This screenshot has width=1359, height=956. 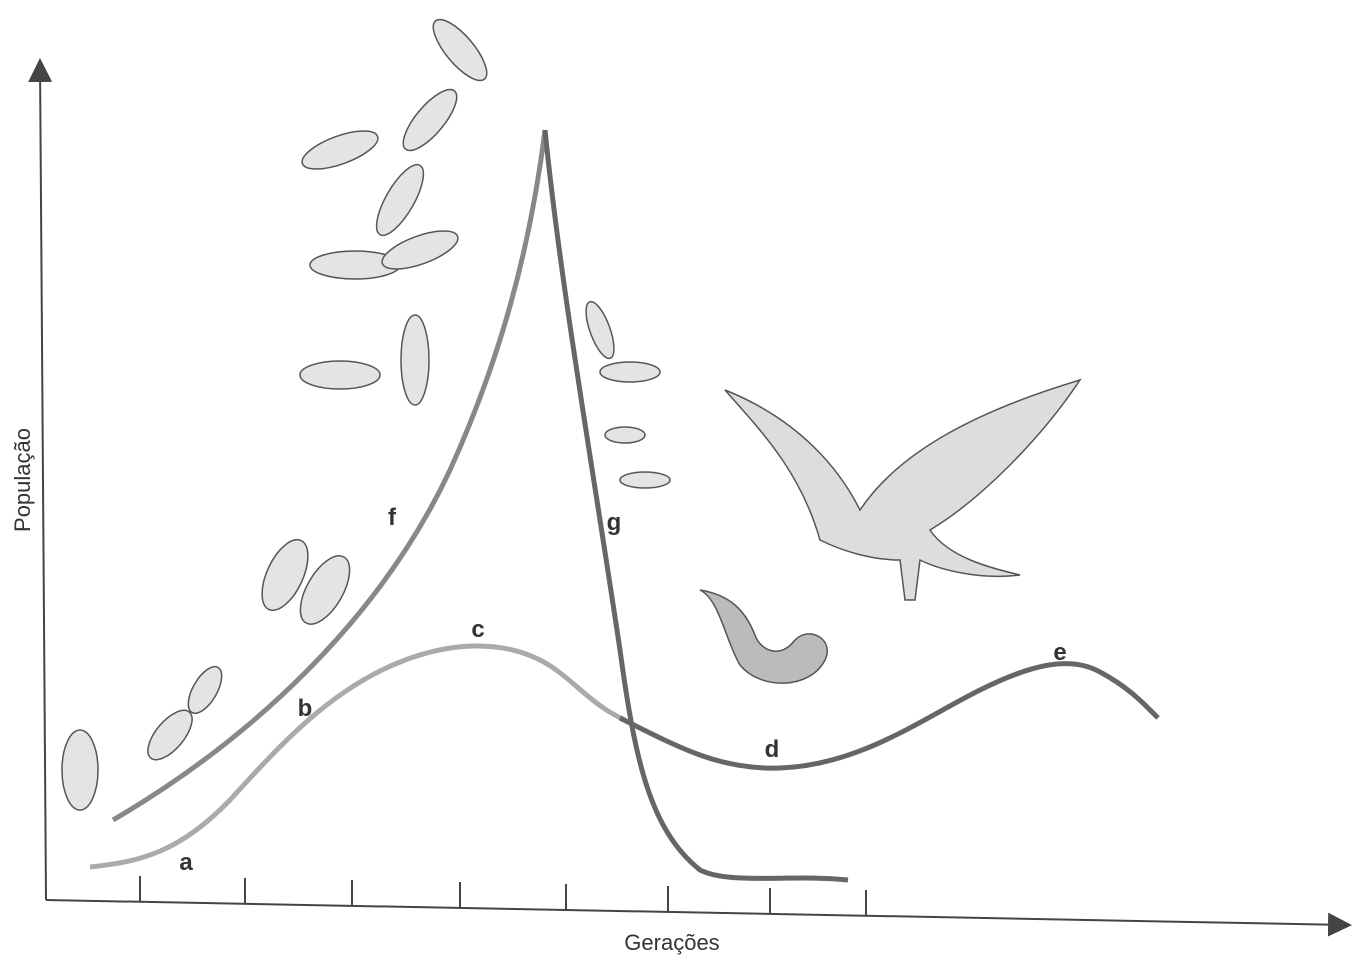 I want to click on curve-label: b, so click(x=305, y=708).